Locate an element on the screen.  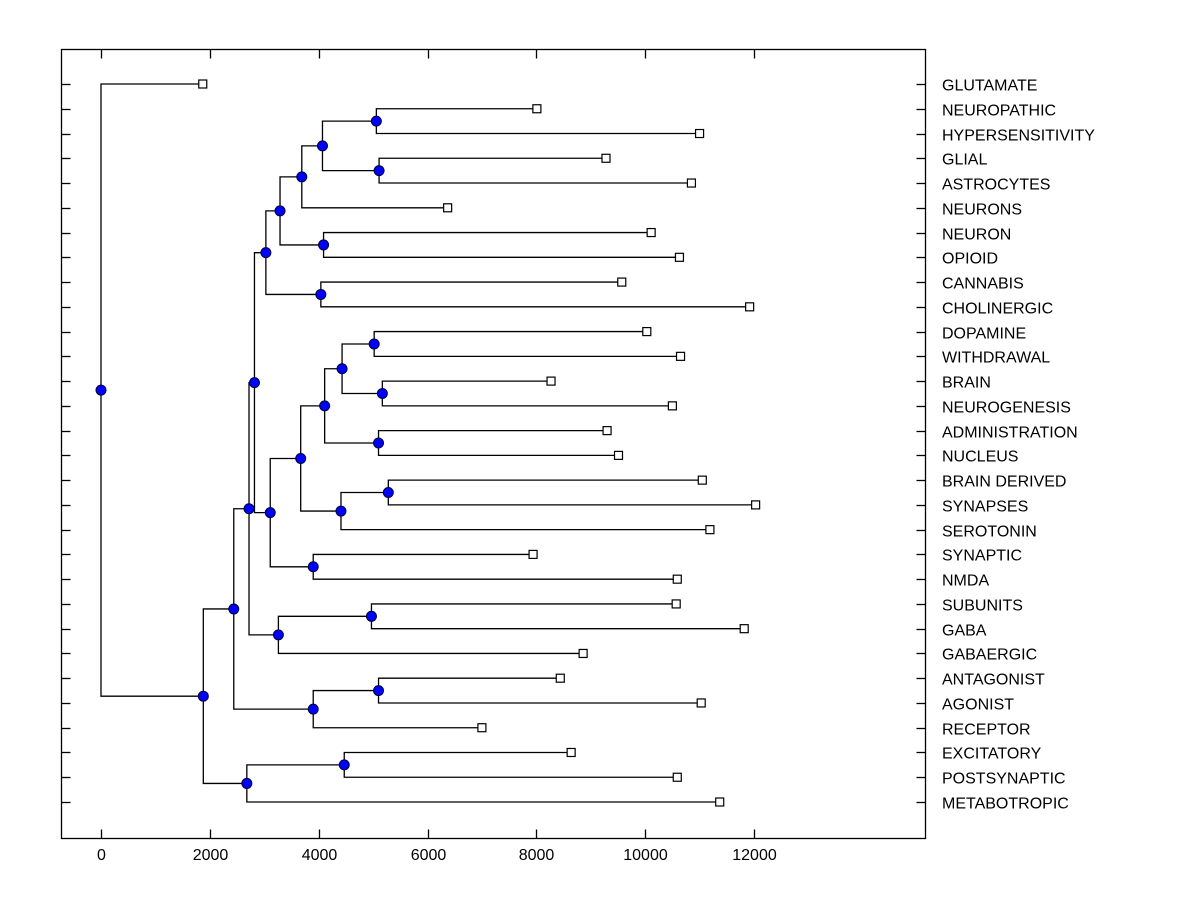
leaf-label: ADMINISTRATION is located at coordinates (1010, 433).